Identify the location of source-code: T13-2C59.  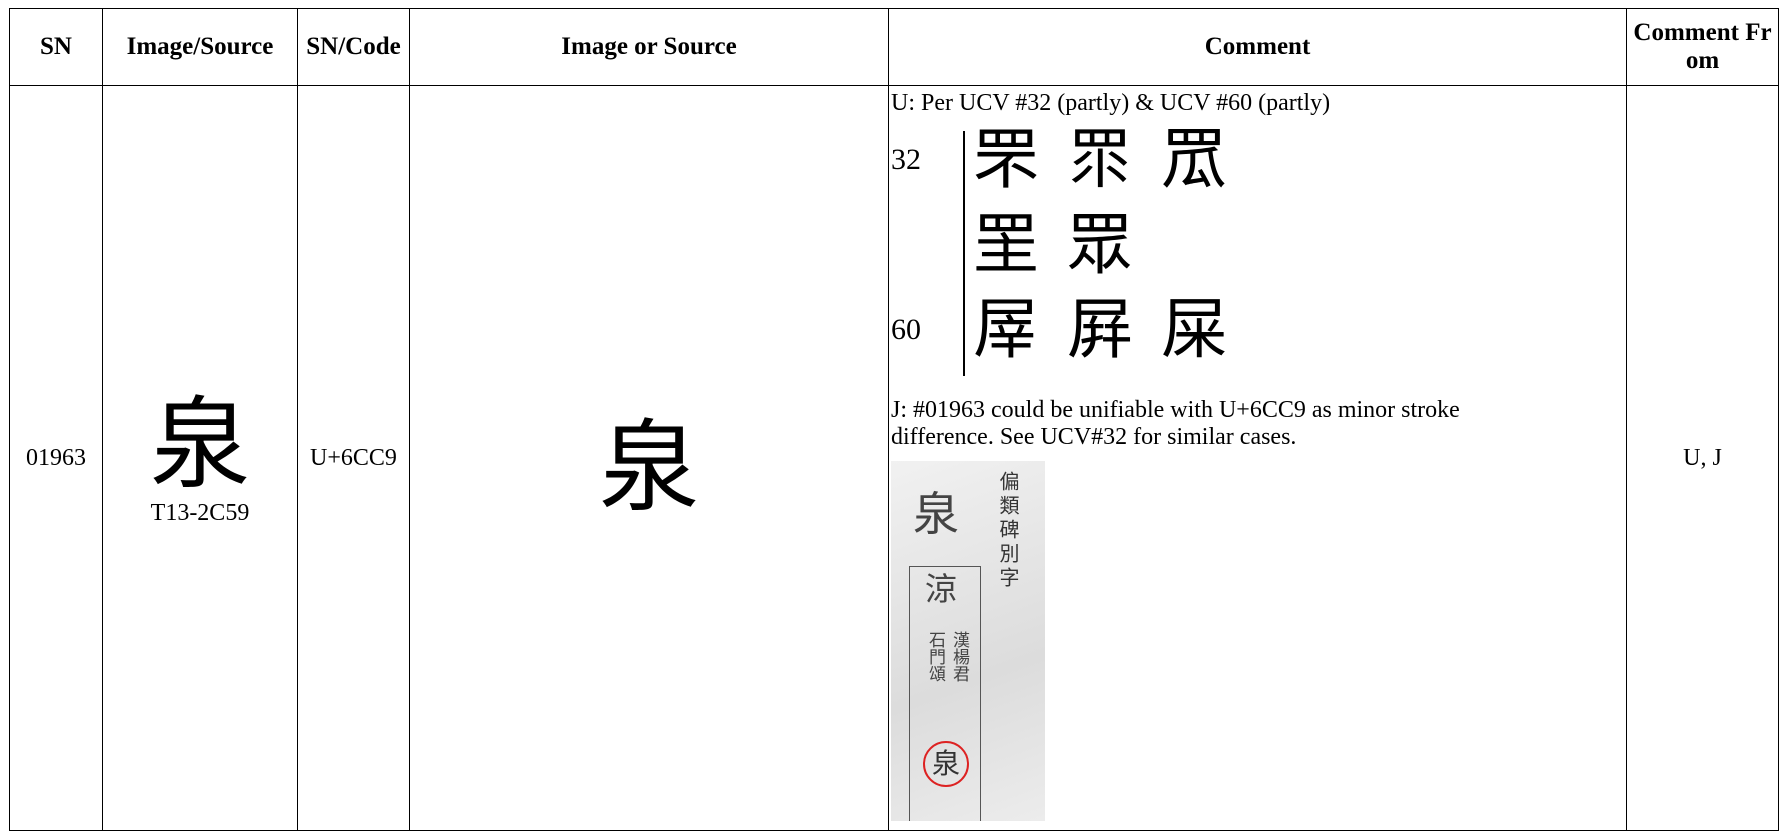
(200, 512).